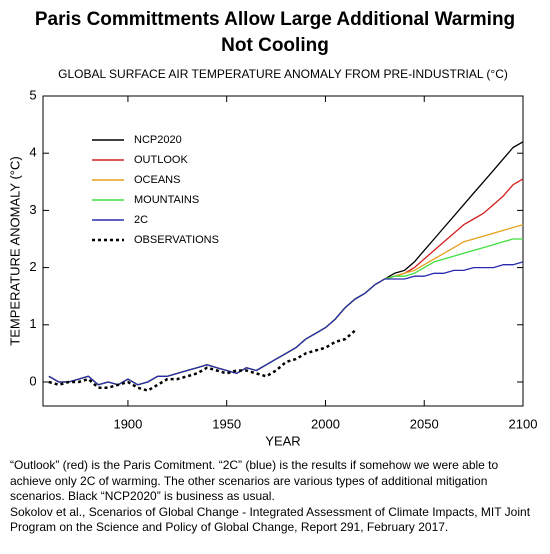 This screenshot has width=550, height=554. I want to click on legend-label: NCP2020, so click(158, 140).